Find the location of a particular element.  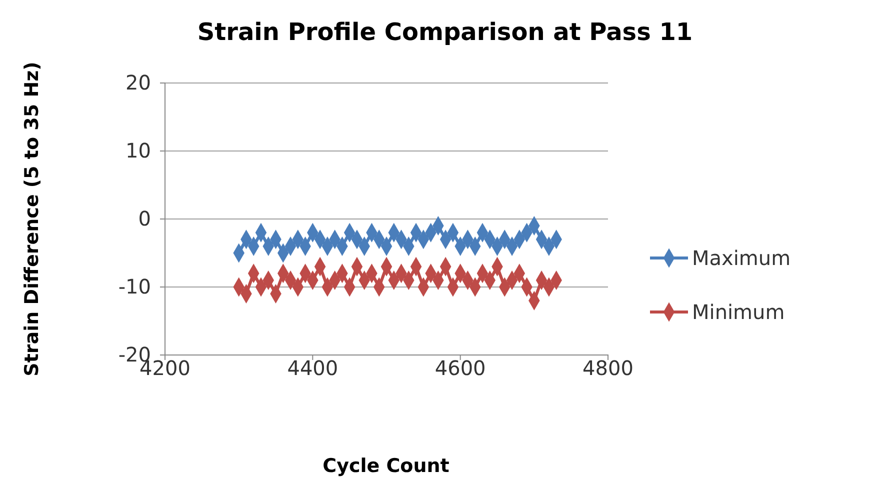

y-tick-label: 20 is located at coordinates (138, 82).